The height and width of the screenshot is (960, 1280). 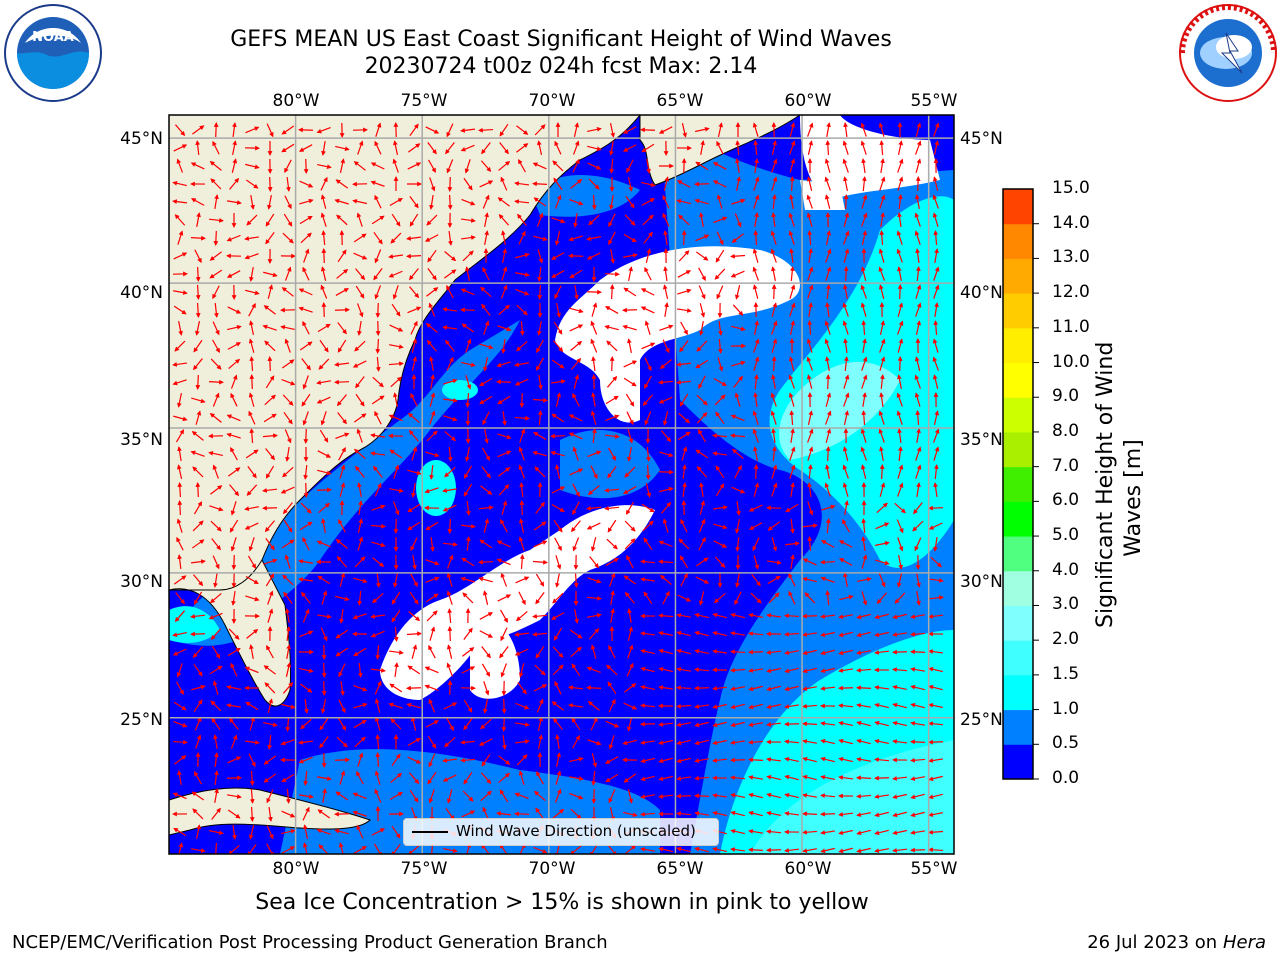 What do you see at coordinates (1071, 361) in the screenshot?
I see `colorbar-tick-label: 10.0` at bounding box center [1071, 361].